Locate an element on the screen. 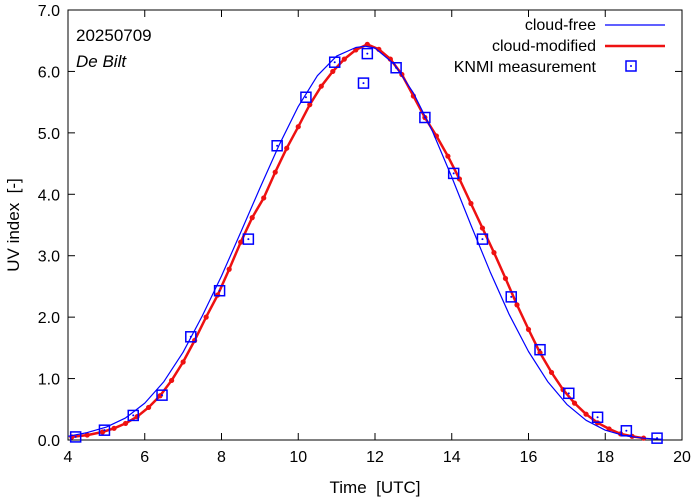 The image size is (694, 501). x-tick-label: 18 is located at coordinates (605, 457).